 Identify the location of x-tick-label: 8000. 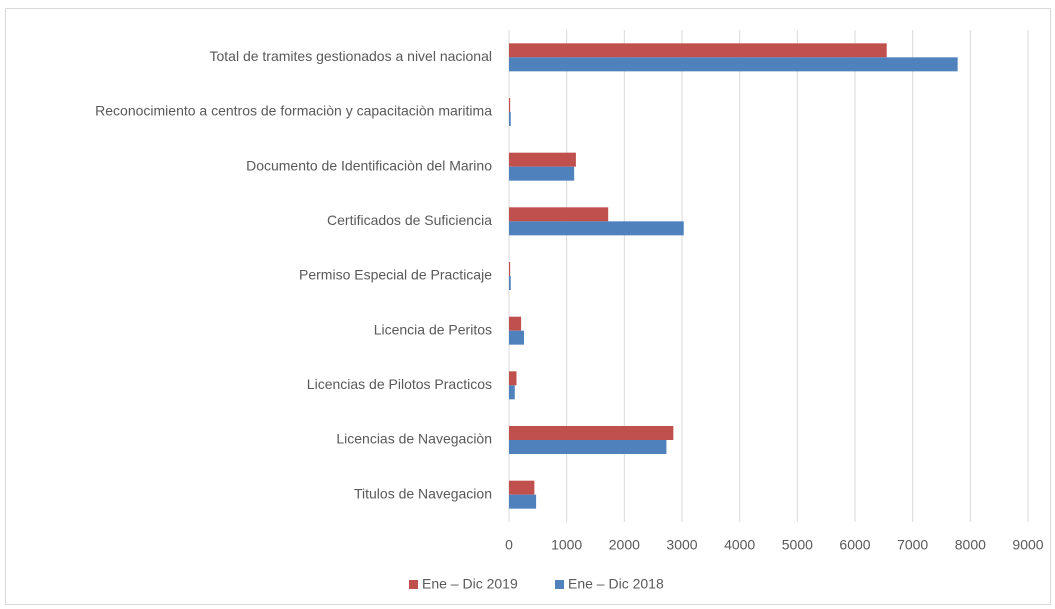
(970, 545).